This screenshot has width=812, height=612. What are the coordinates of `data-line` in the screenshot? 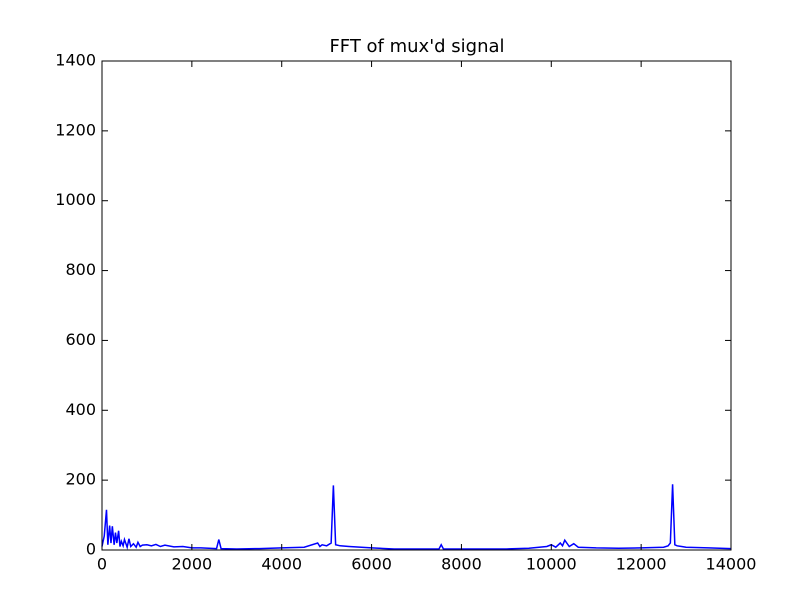 It's located at (416, 517).